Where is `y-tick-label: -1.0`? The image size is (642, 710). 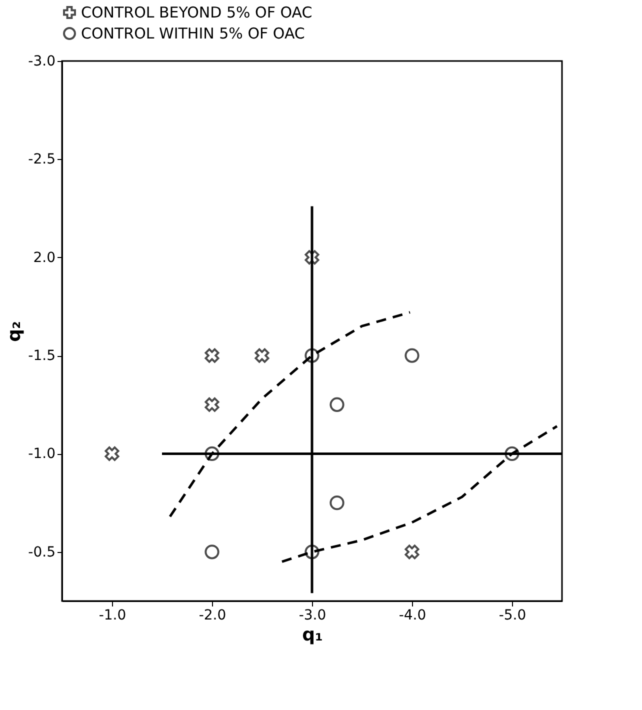
y-tick-label: -1.0 is located at coordinates (42, 454).